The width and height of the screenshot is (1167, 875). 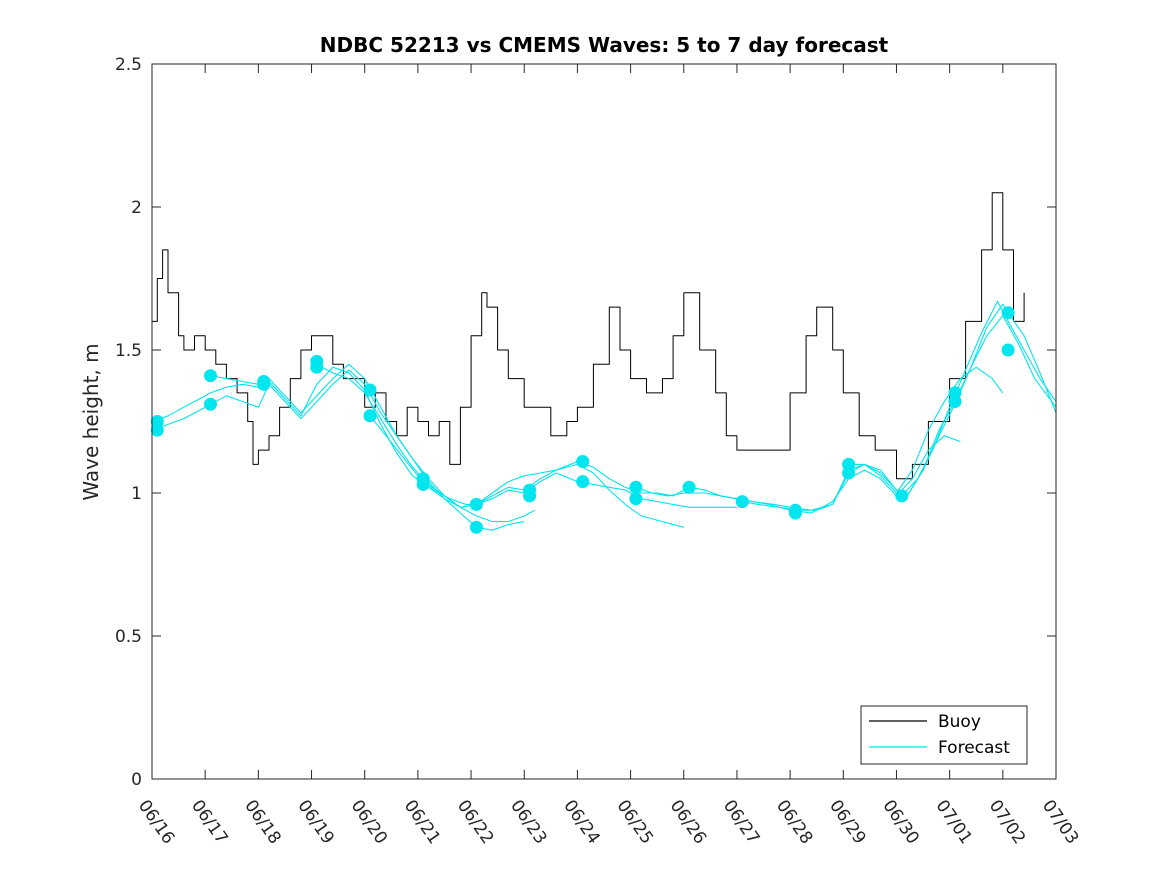 What do you see at coordinates (128, 351) in the screenshot?
I see `y-tick-label-3: 1.5` at bounding box center [128, 351].